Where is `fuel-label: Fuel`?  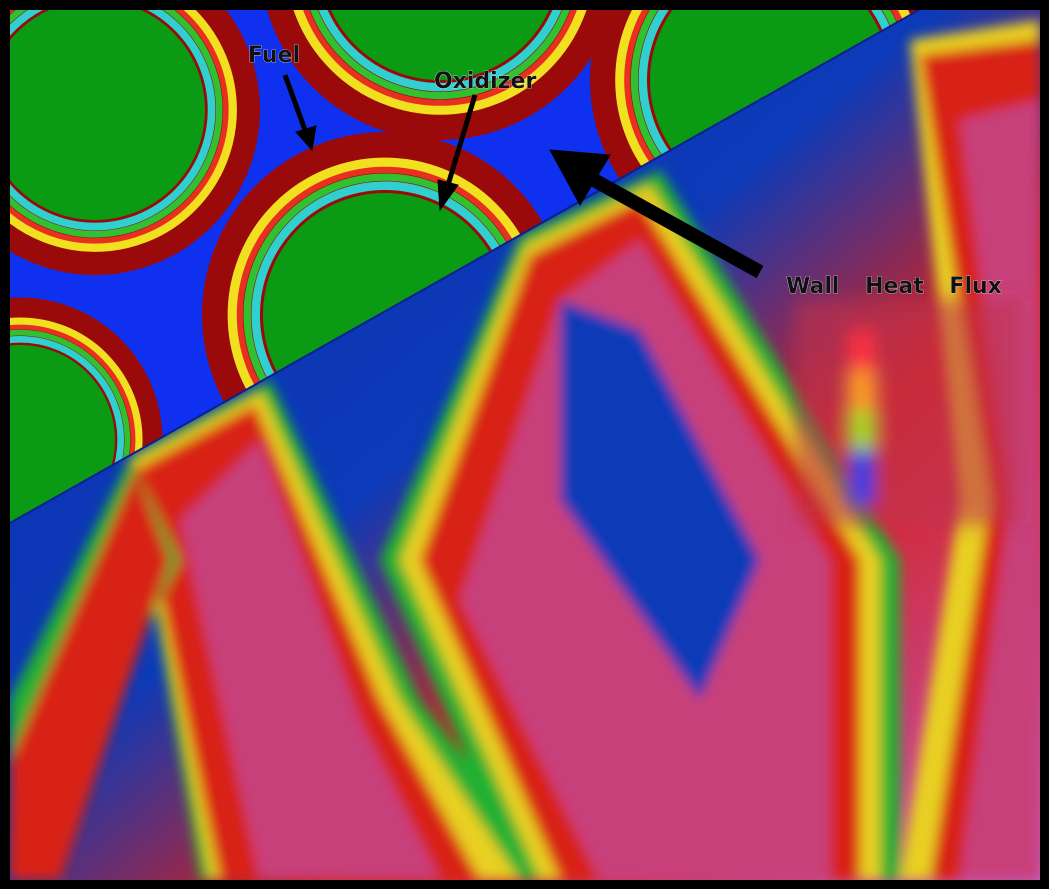 fuel-label: Fuel is located at coordinates (274, 55).